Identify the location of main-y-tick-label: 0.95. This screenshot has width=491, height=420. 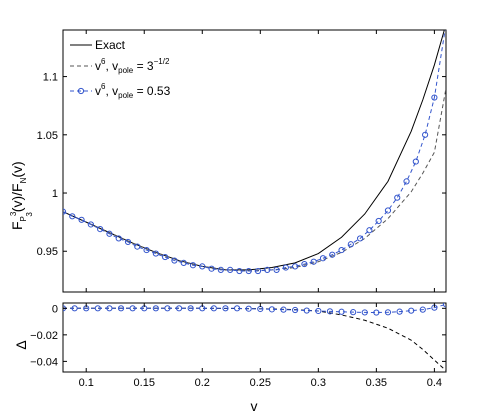
(47, 252).